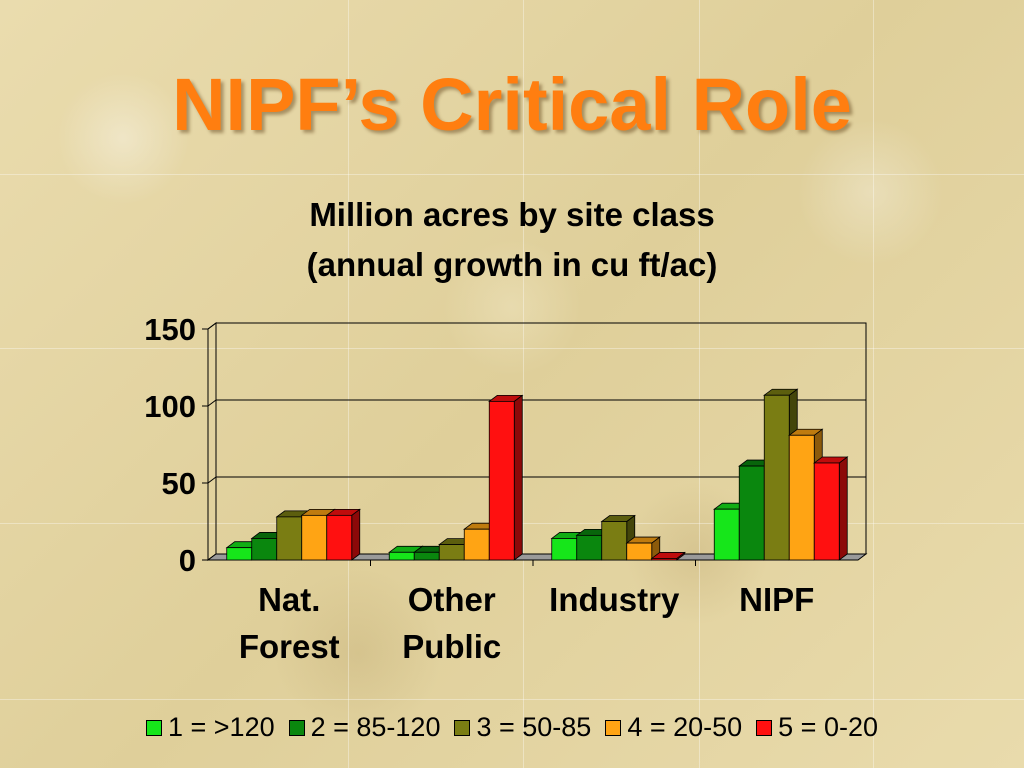 This screenshot has width=1024, height=768. What do you see at coordinates (221, 727) in the screenshot?
I see `legend-label: 1 = >120` at bounding box center [221, 727].